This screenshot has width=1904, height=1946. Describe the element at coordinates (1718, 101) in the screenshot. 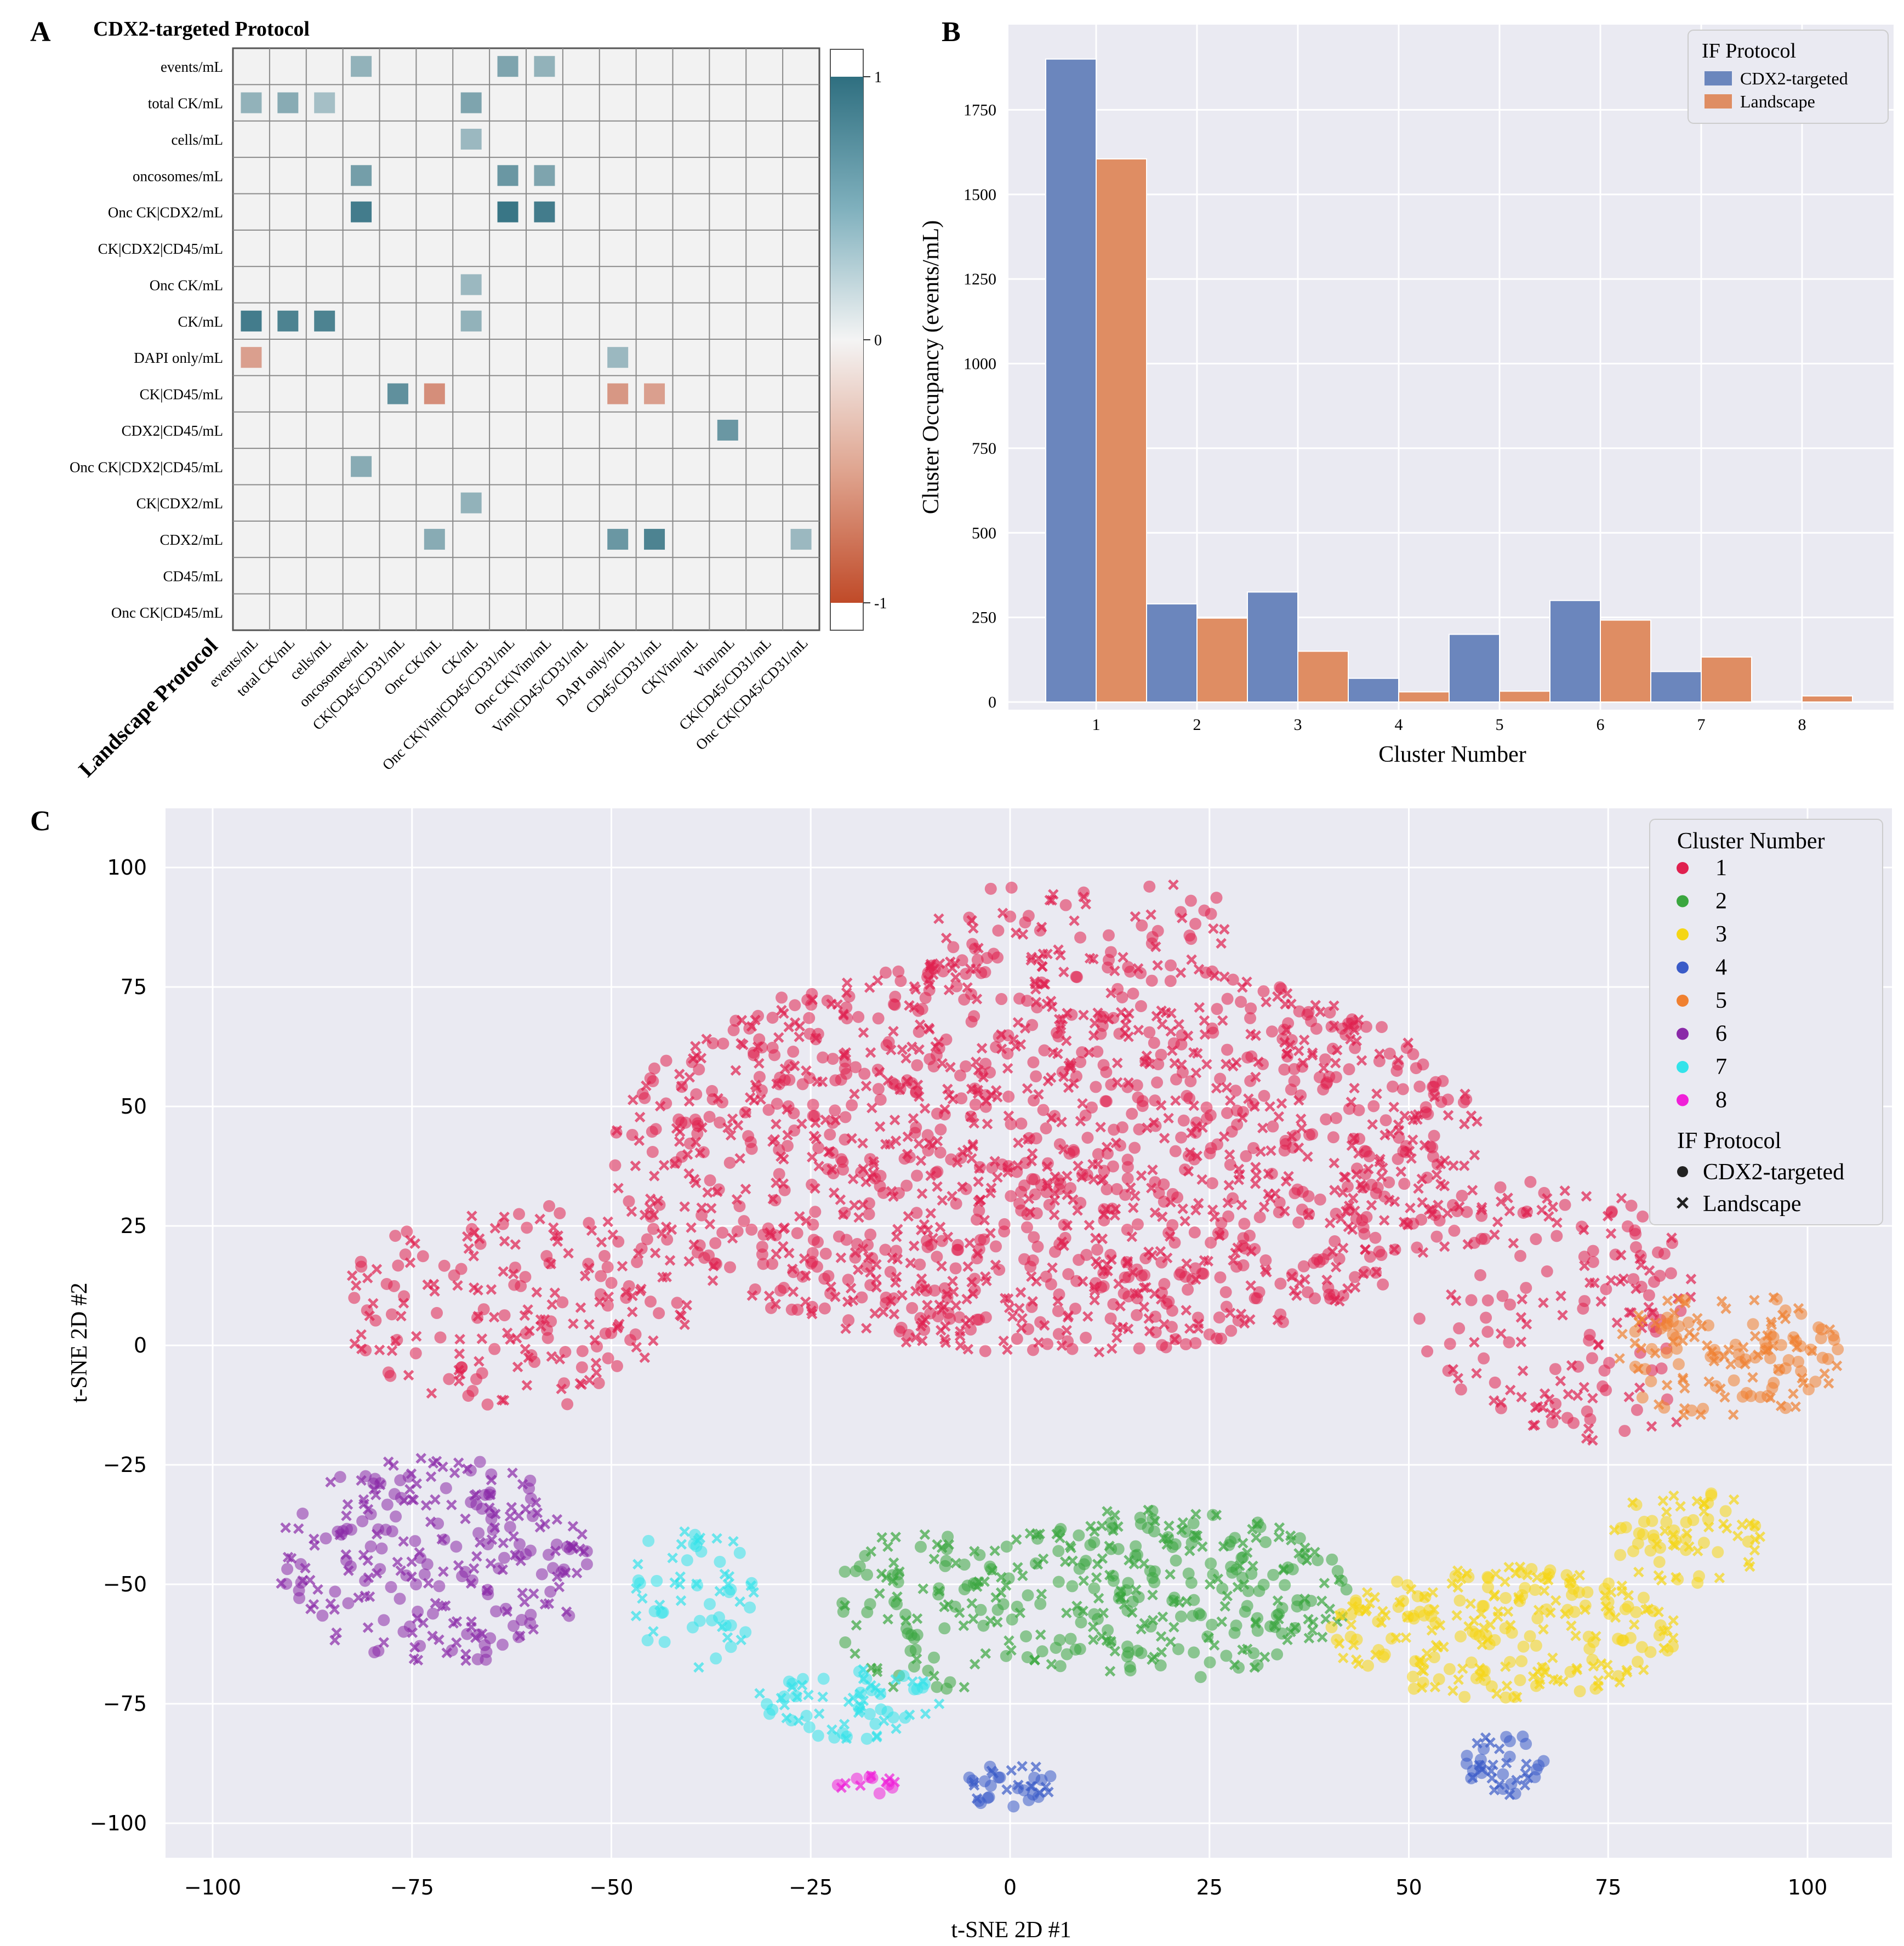

I see `bar-legend-swatch-landscape` at that location.